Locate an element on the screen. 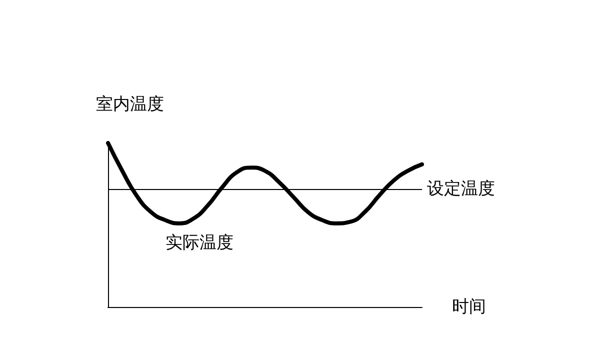 Image resolution: width=600 pixels, height=342 pixels. series-label: 实际温度 is located at coordinates (199, 242).